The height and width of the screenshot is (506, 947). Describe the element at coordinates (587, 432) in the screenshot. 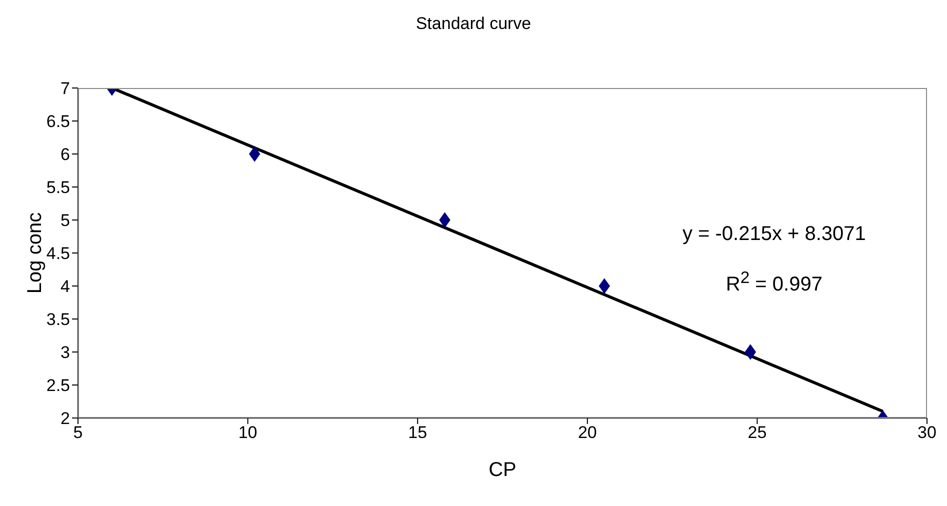

I see `x-tick-label: 20` at that location.